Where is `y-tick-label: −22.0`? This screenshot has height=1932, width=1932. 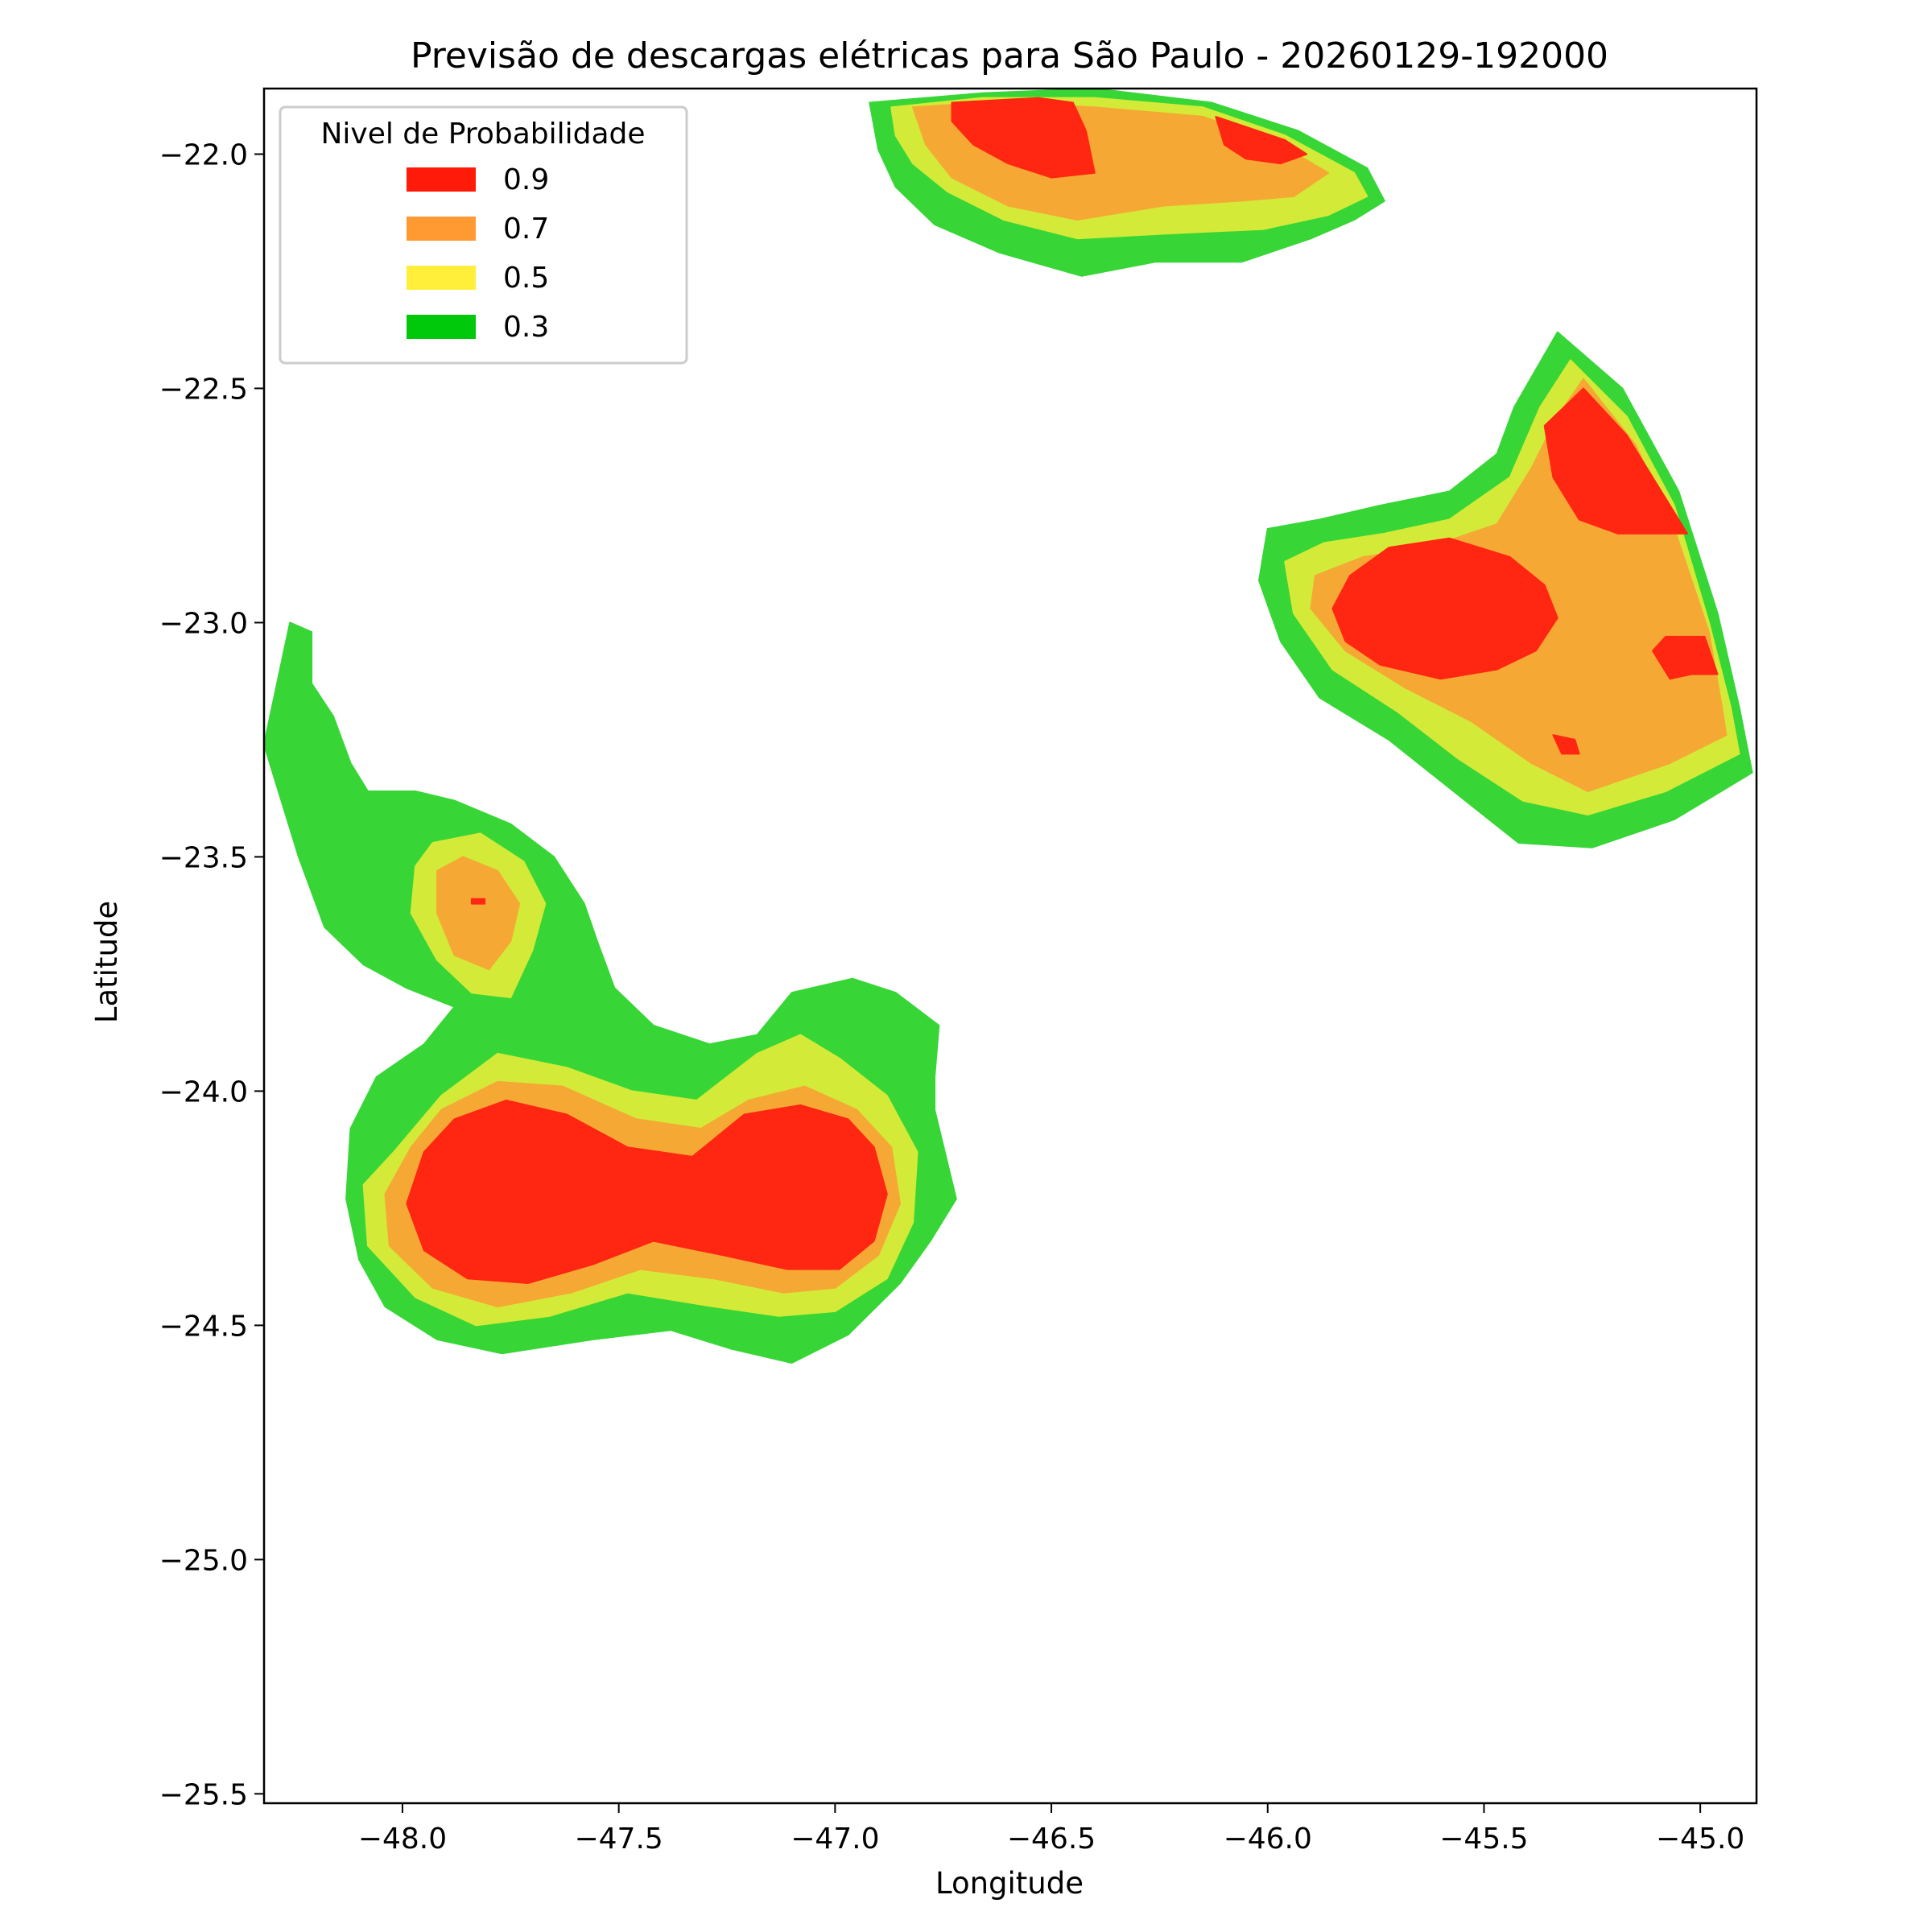 y-tick-label: −22.0 is located at coordinates (203, 154).